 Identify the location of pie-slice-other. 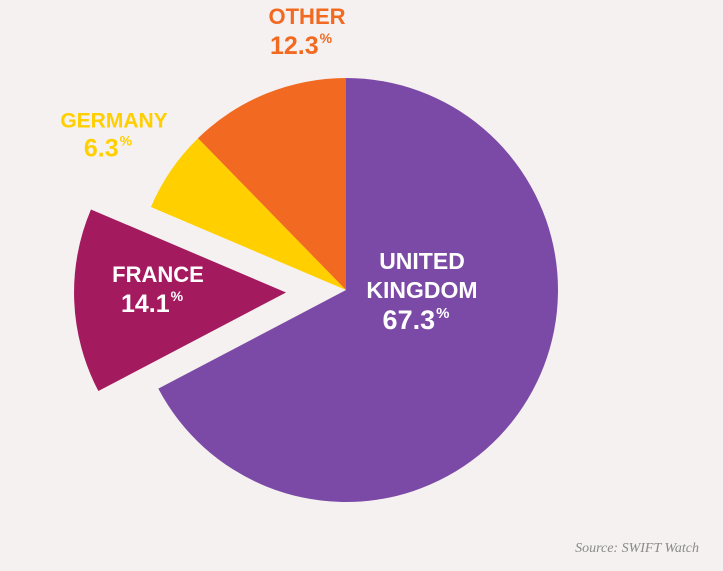
(271, 184).